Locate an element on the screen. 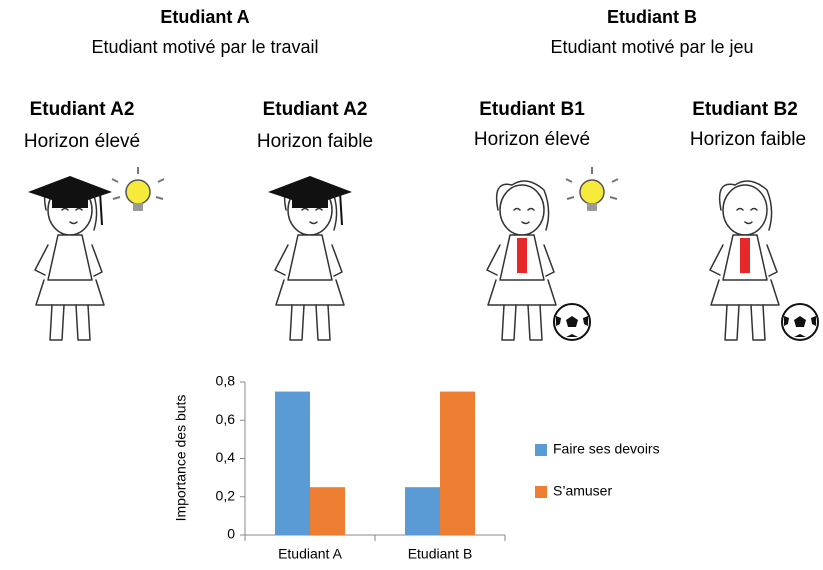 This screenshot has width=823, height=570. y-tick-label: 0,4 is located at coordinates (226, 457).